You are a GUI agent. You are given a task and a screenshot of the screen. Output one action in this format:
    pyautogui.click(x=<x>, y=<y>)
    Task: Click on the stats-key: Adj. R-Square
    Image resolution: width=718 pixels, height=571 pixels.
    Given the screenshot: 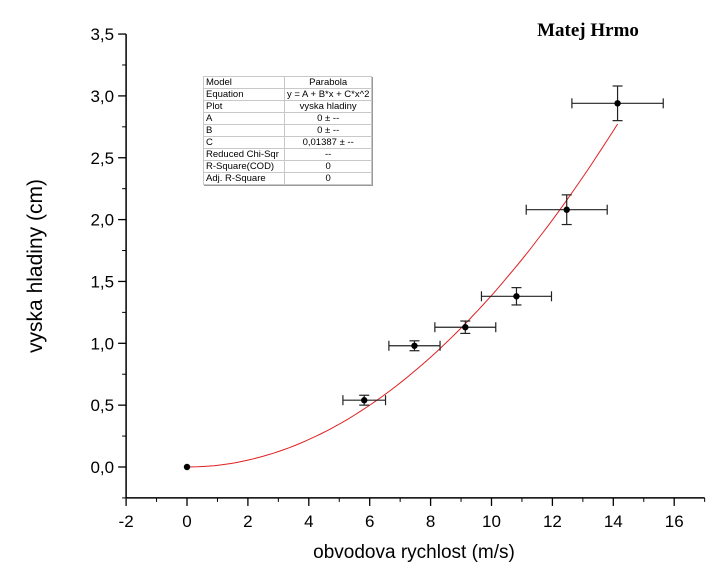 What is the action you would take?
    pyautogui.click(x=244, y=178)
    